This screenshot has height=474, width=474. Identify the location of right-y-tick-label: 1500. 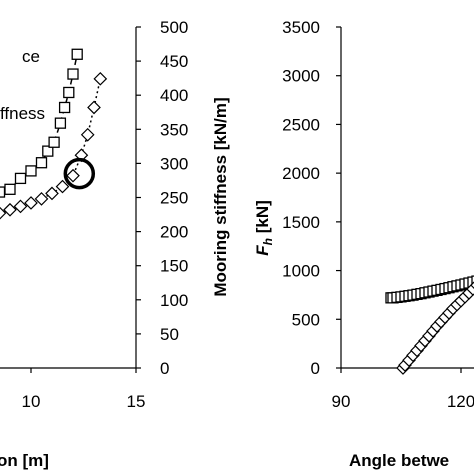
(301, 222).